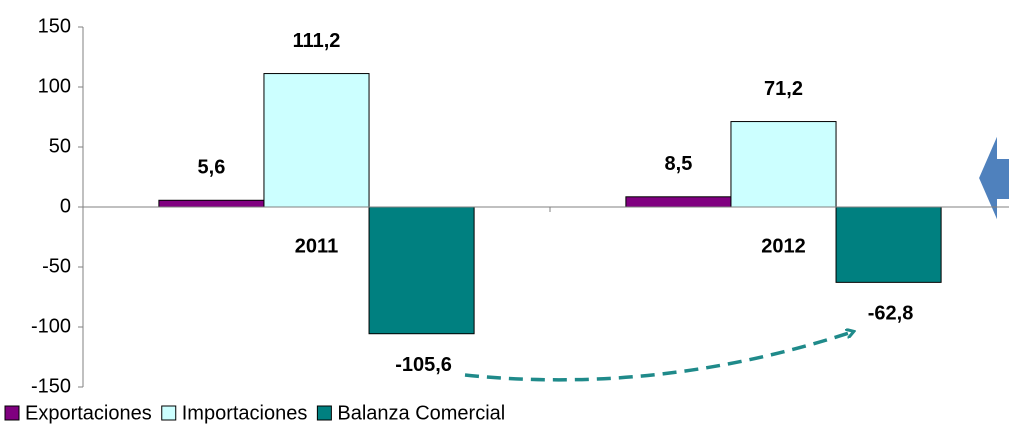  Describe the element at coordinates (54, 26) in the screenshot. I see `y-tick-label: 150` at that location.